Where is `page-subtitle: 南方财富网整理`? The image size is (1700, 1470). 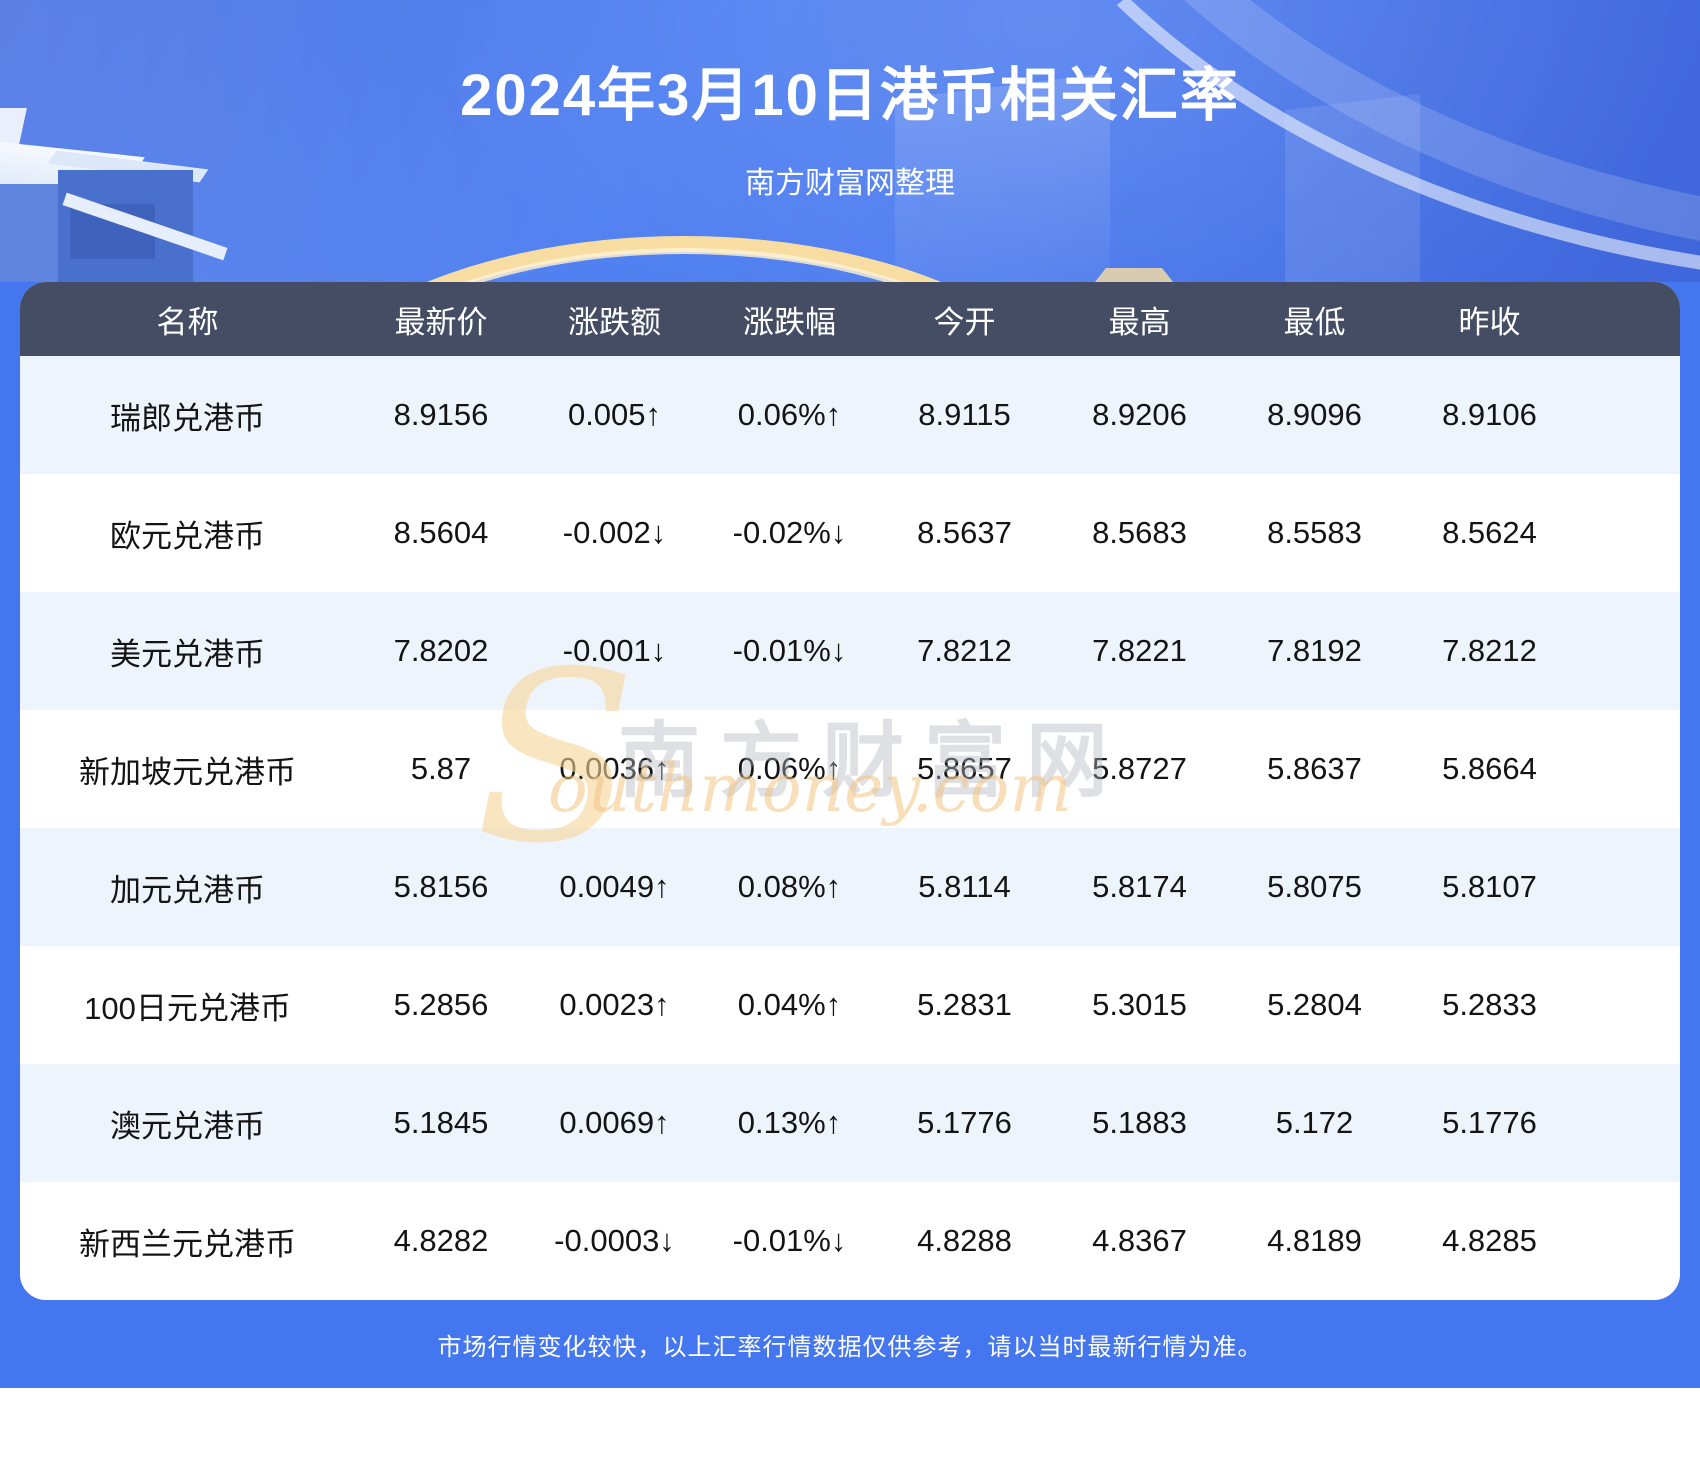 page-subtitle: 南方财富网整理 is located at coordinates (850, 183).